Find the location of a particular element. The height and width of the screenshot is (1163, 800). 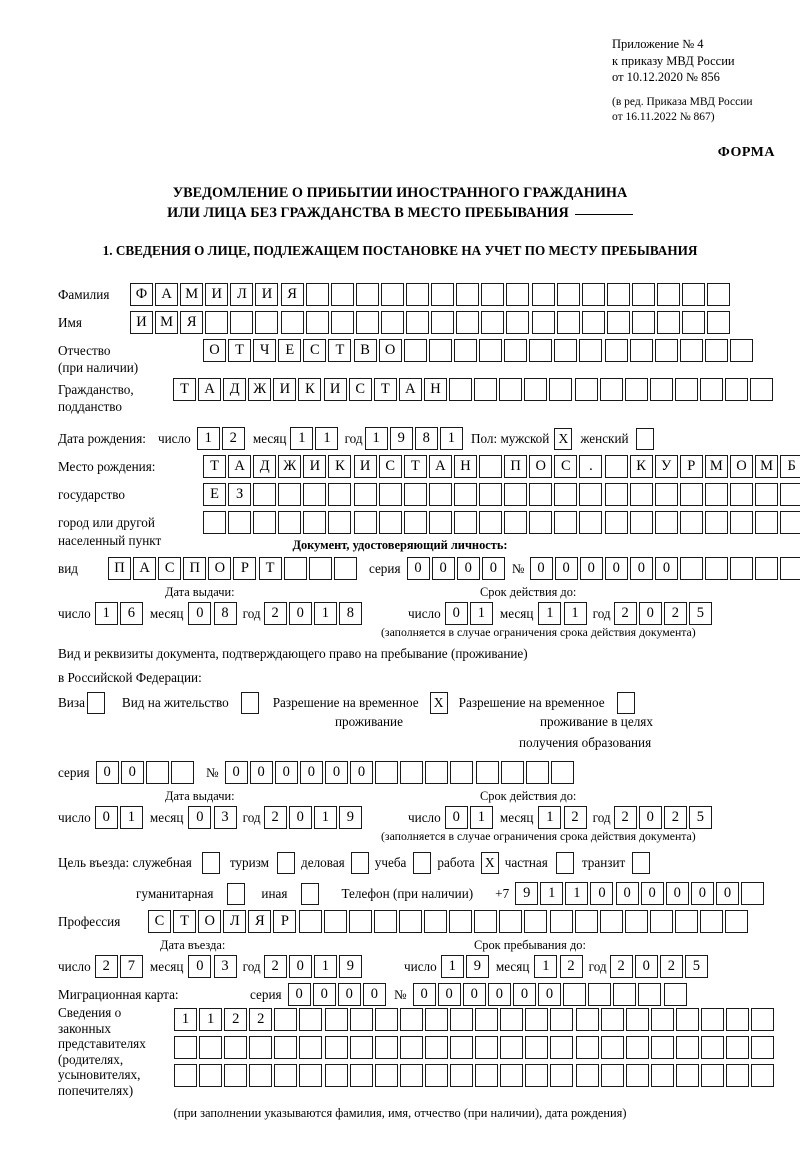

purpose-humanitarian-checkbox is located at coordinates (236, 893).